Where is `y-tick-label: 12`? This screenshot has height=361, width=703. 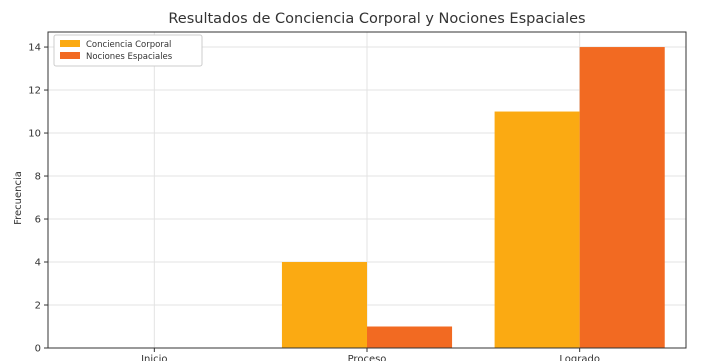 y-tick-label: 12 is located at coordinates (34, 91).